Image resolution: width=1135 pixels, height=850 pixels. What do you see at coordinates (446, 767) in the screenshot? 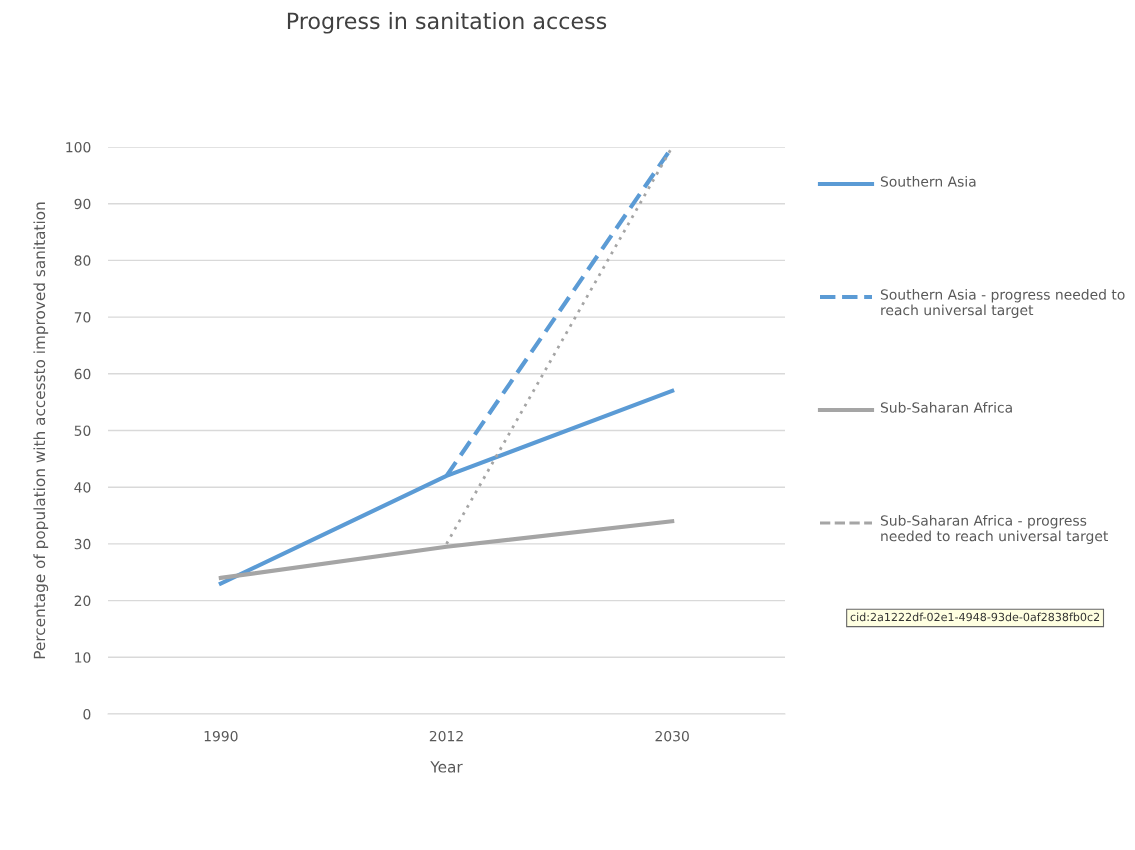
I see `x-axis-title: Year` at bounding box center [446, 767].